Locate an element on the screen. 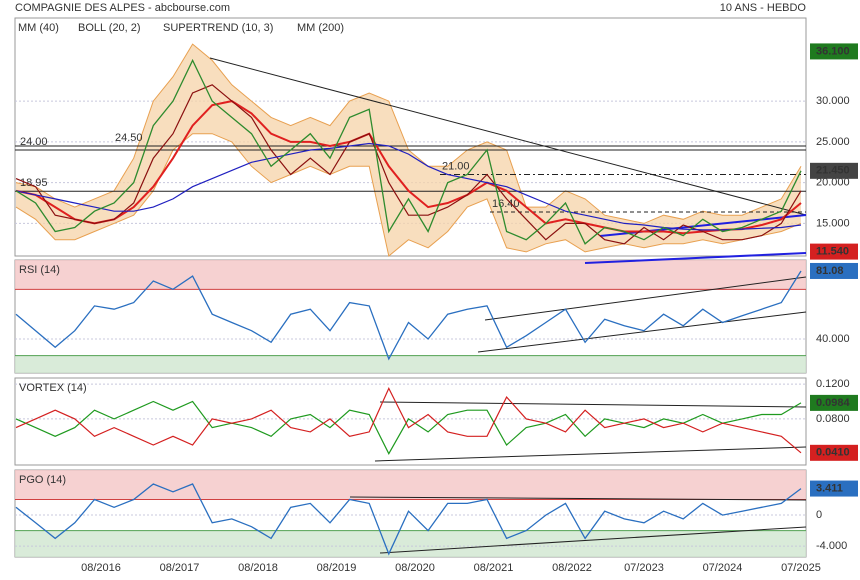 The height and width of the screenshot is (580, 860). x-tick-label: 07/2023 is located at coordinates (644, 568).